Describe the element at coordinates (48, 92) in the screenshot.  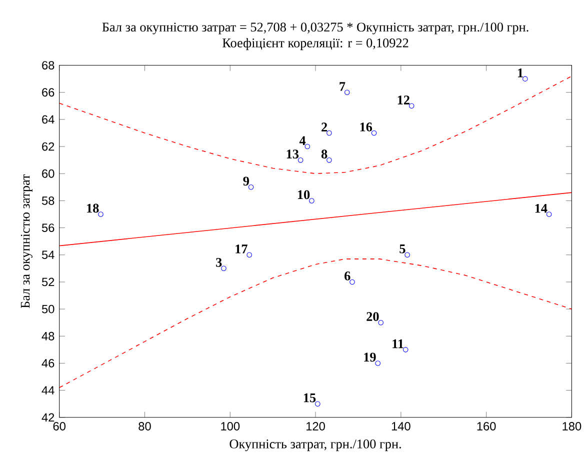
I see `y-tick-label: 66` at that location.